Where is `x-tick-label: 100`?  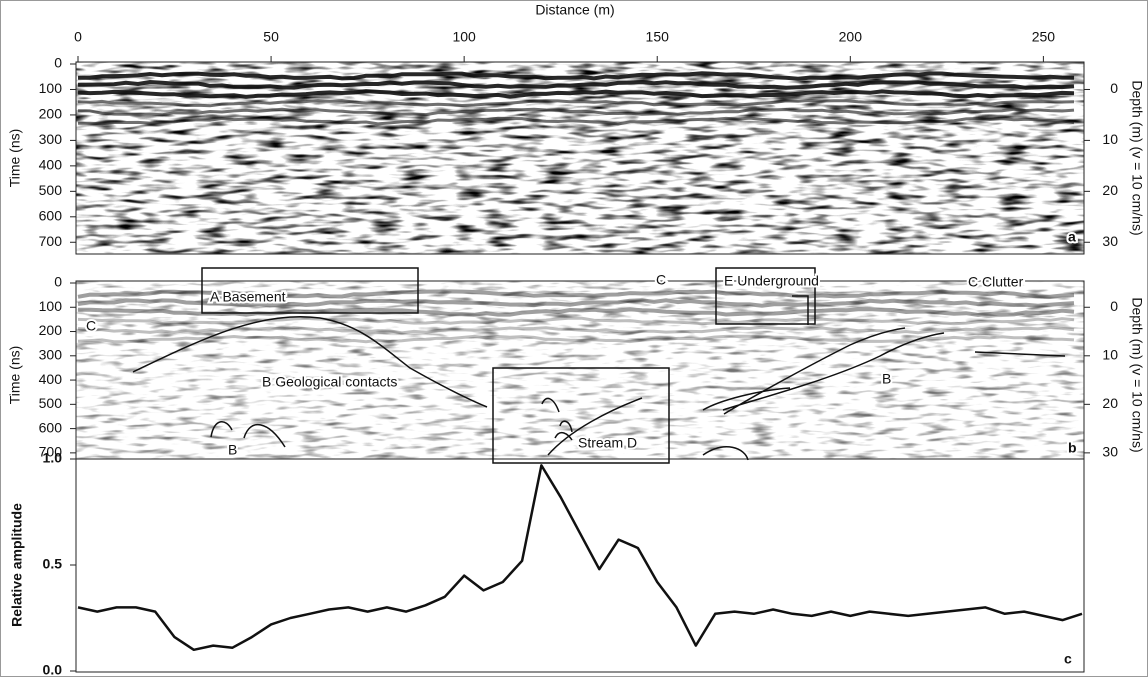 x-tick-label: 100 is located at coordinates (464, 37).